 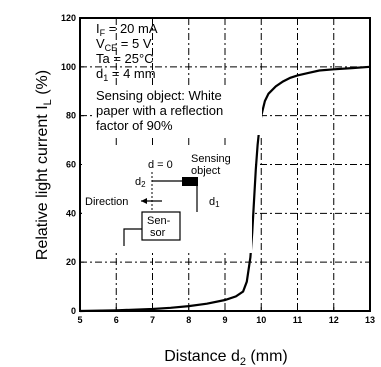 What do you see at coordinates (124, 44) in the screenshot?
I see `condition-vce: VCE = 5 V` at bounding box center [124, 44].